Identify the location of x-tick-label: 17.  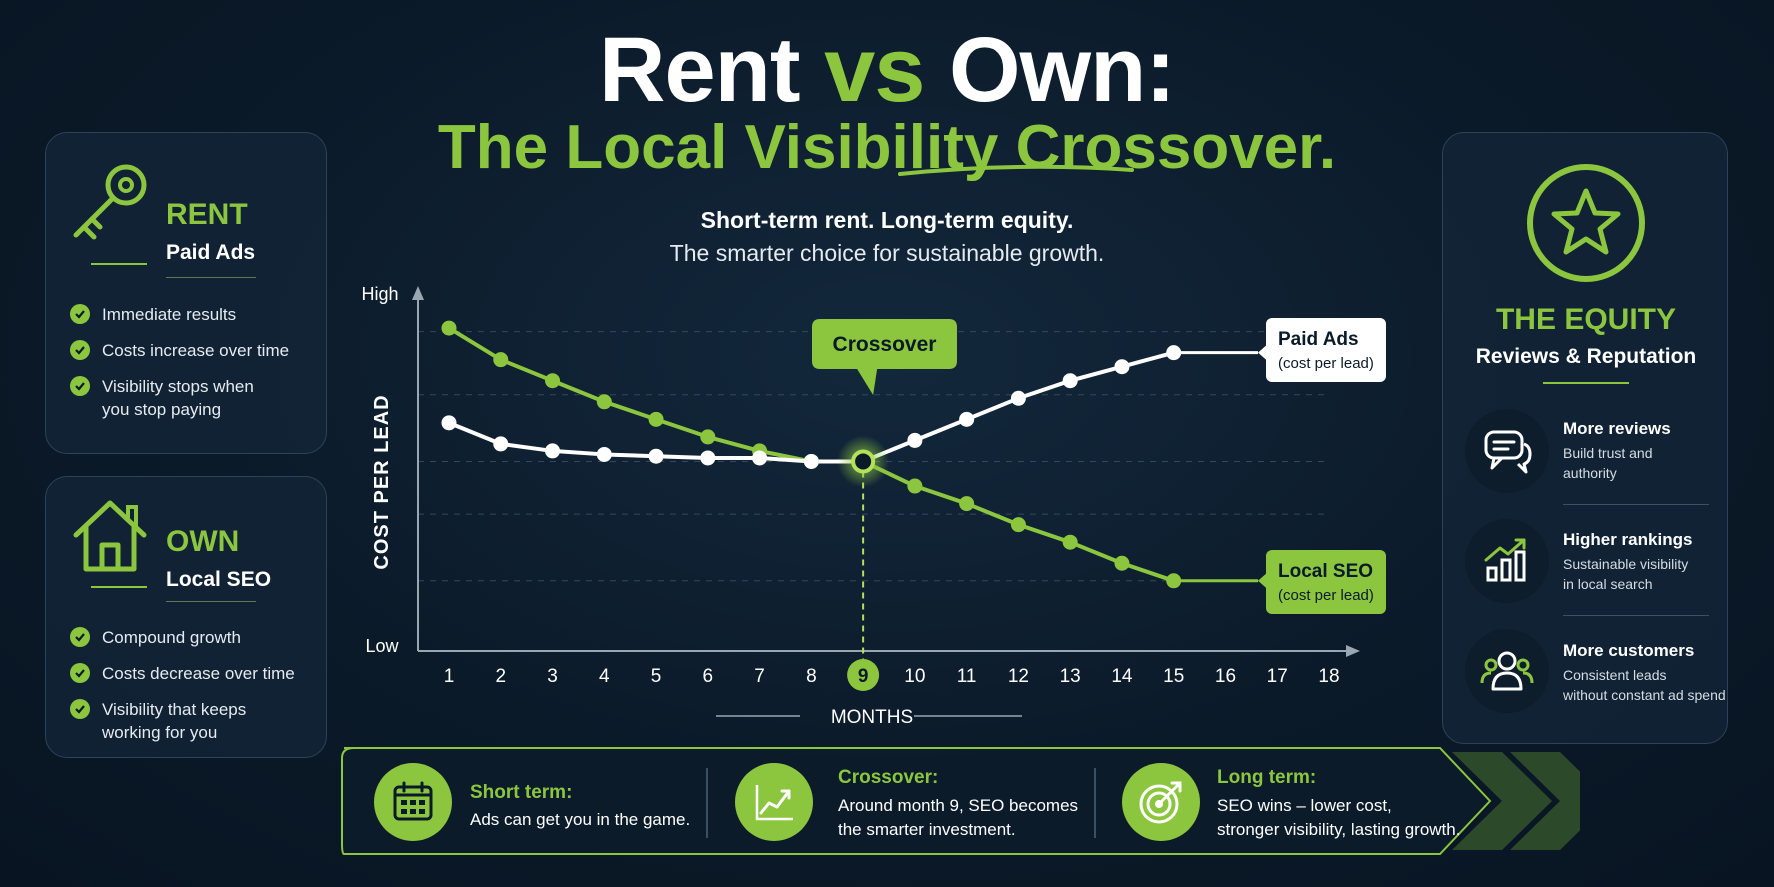
(1277, 676).